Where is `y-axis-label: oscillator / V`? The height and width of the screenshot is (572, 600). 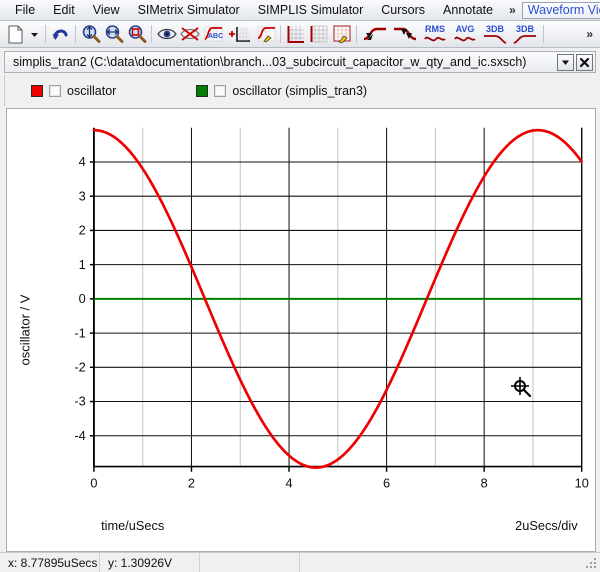 y-axis-label: oscillator / V is located at coordinates (25, 329).